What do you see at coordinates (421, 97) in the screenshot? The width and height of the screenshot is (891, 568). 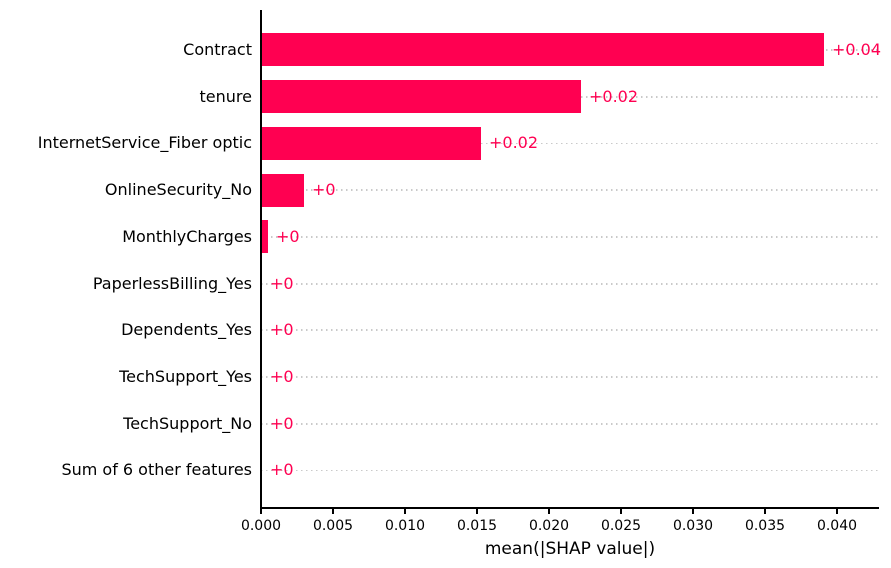 I see `bar-tenure` at bounding box center [421, 97].